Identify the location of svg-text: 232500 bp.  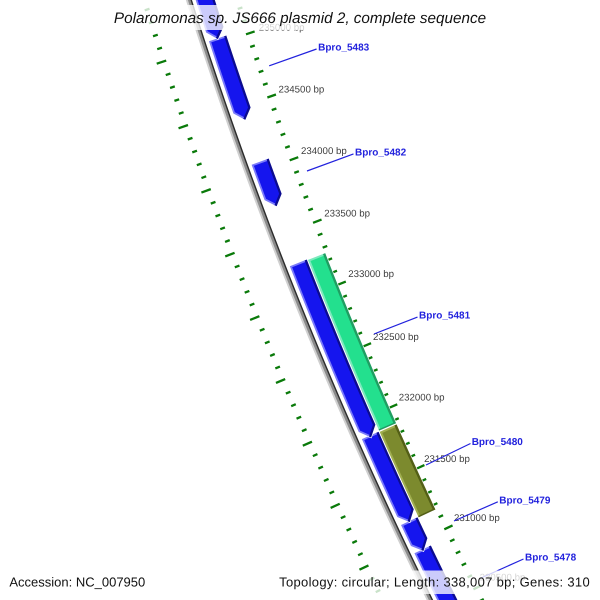
(396, 337).